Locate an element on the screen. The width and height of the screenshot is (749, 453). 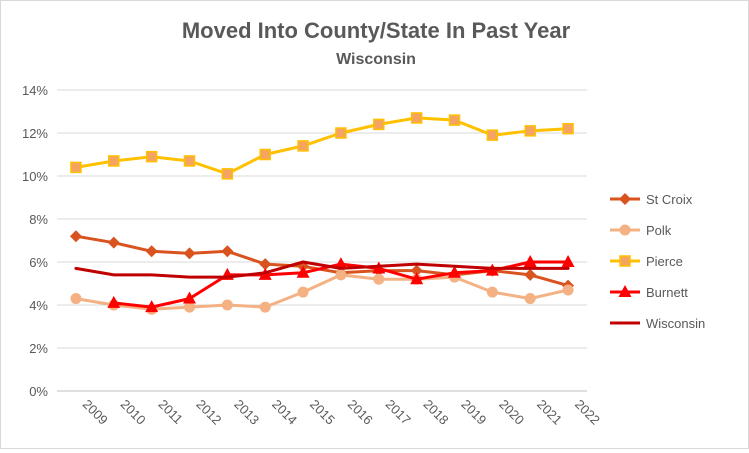
chart-subtitle: Wisconsin is located at coordinates (376, 59).